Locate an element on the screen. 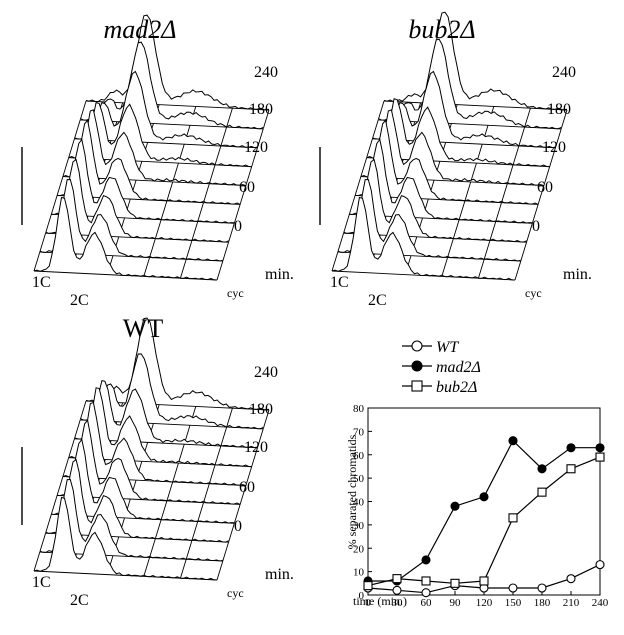  plot-frame is located at coordinates (484, 501).